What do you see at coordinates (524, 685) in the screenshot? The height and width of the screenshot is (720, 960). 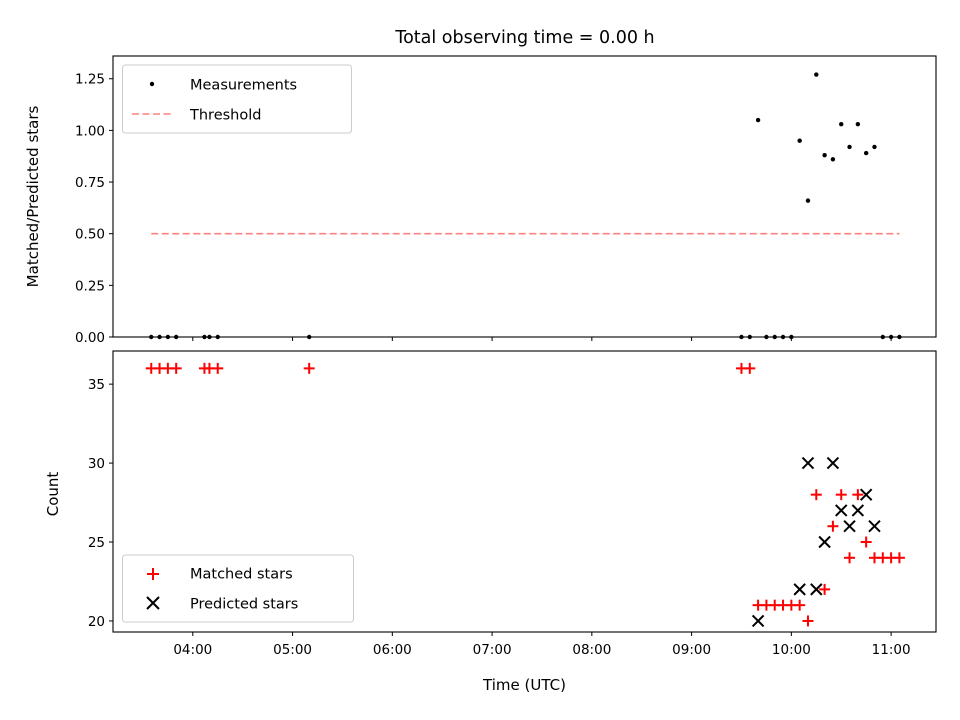 I see `x-axis-label: Time (UTC)` at bounding box center [524, 685].